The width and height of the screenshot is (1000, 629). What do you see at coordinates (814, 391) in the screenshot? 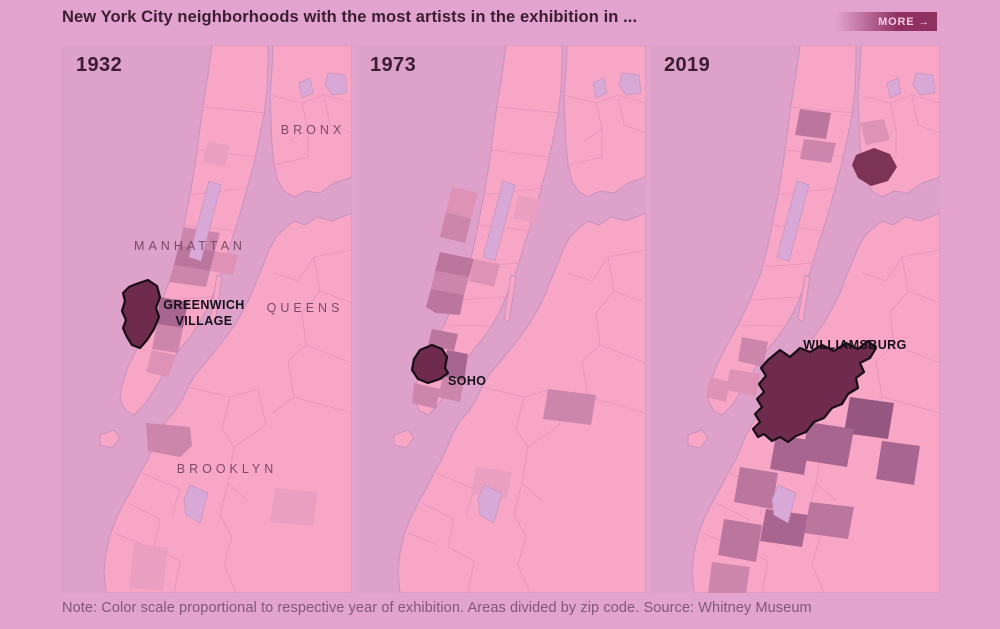
I see `williamsburg-shape` at bounding box center [814, 391].